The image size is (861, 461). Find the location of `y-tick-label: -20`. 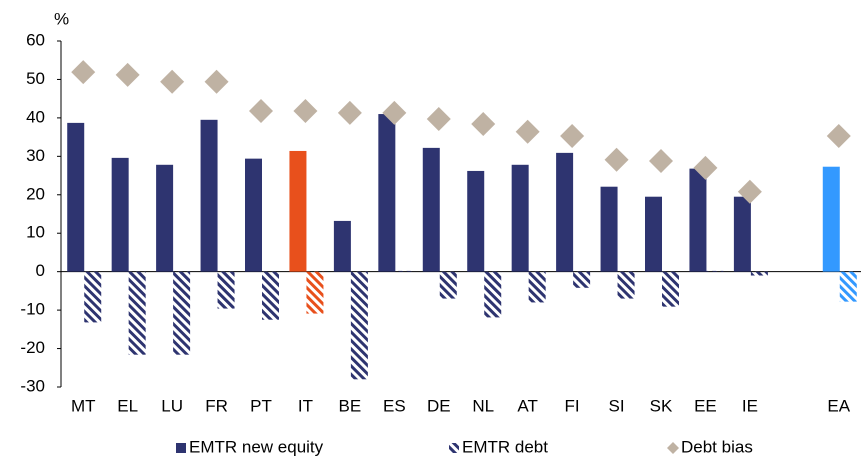

y-tick-label: -20 is located at coordinates (32, 347).